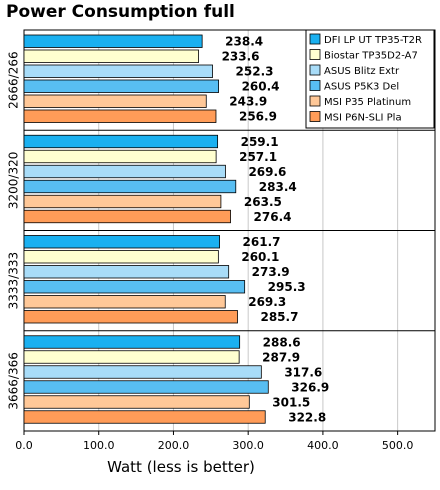 Image resolution: width=440 pixels, height=490 pixels. I want to click on legend-label: MSI P35 Platinum, so click(367, 102).